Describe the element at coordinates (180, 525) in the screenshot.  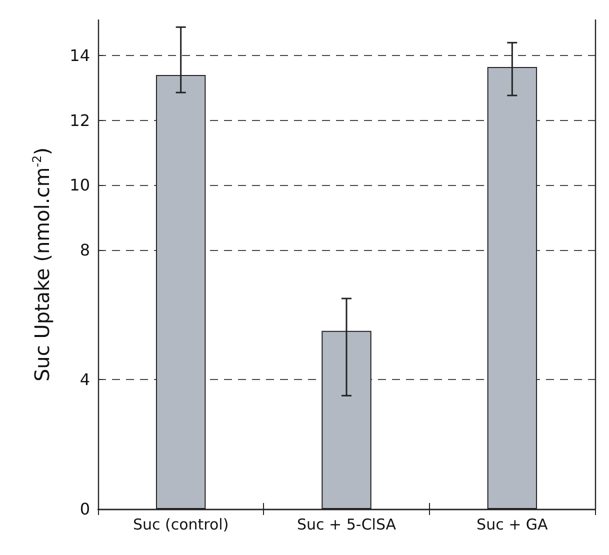
I see `x-tick-label: Suc (control)` at that location.